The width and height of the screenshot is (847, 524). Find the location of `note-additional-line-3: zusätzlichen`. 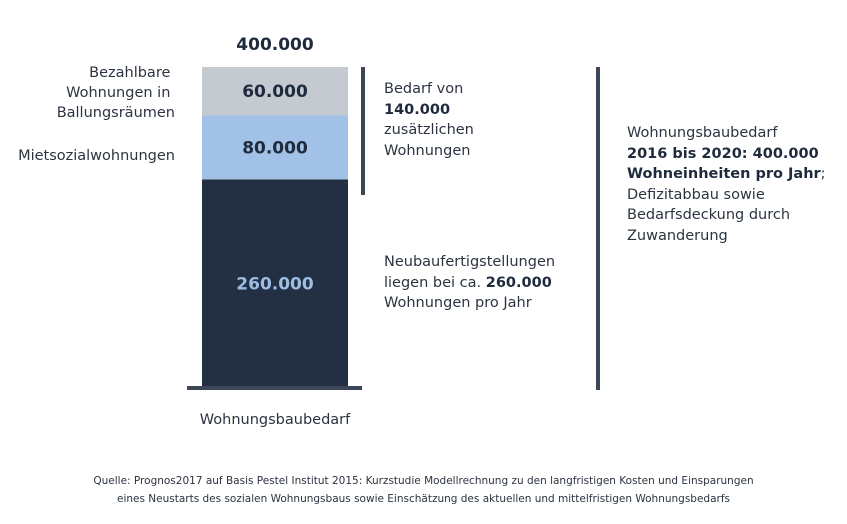

note-additional-line-3: zusätzlichen is located at coordinates (429, 130).